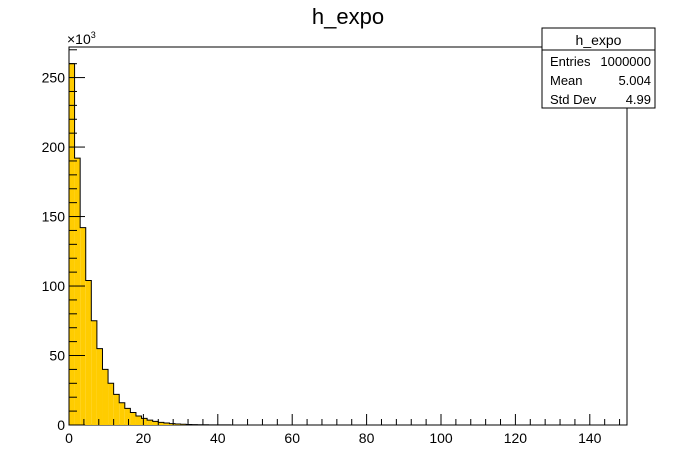  What do you see at coordinates (367, 438) in the screenshot?
I see `x-tick-label: 80` at bounding box center [367, 438].